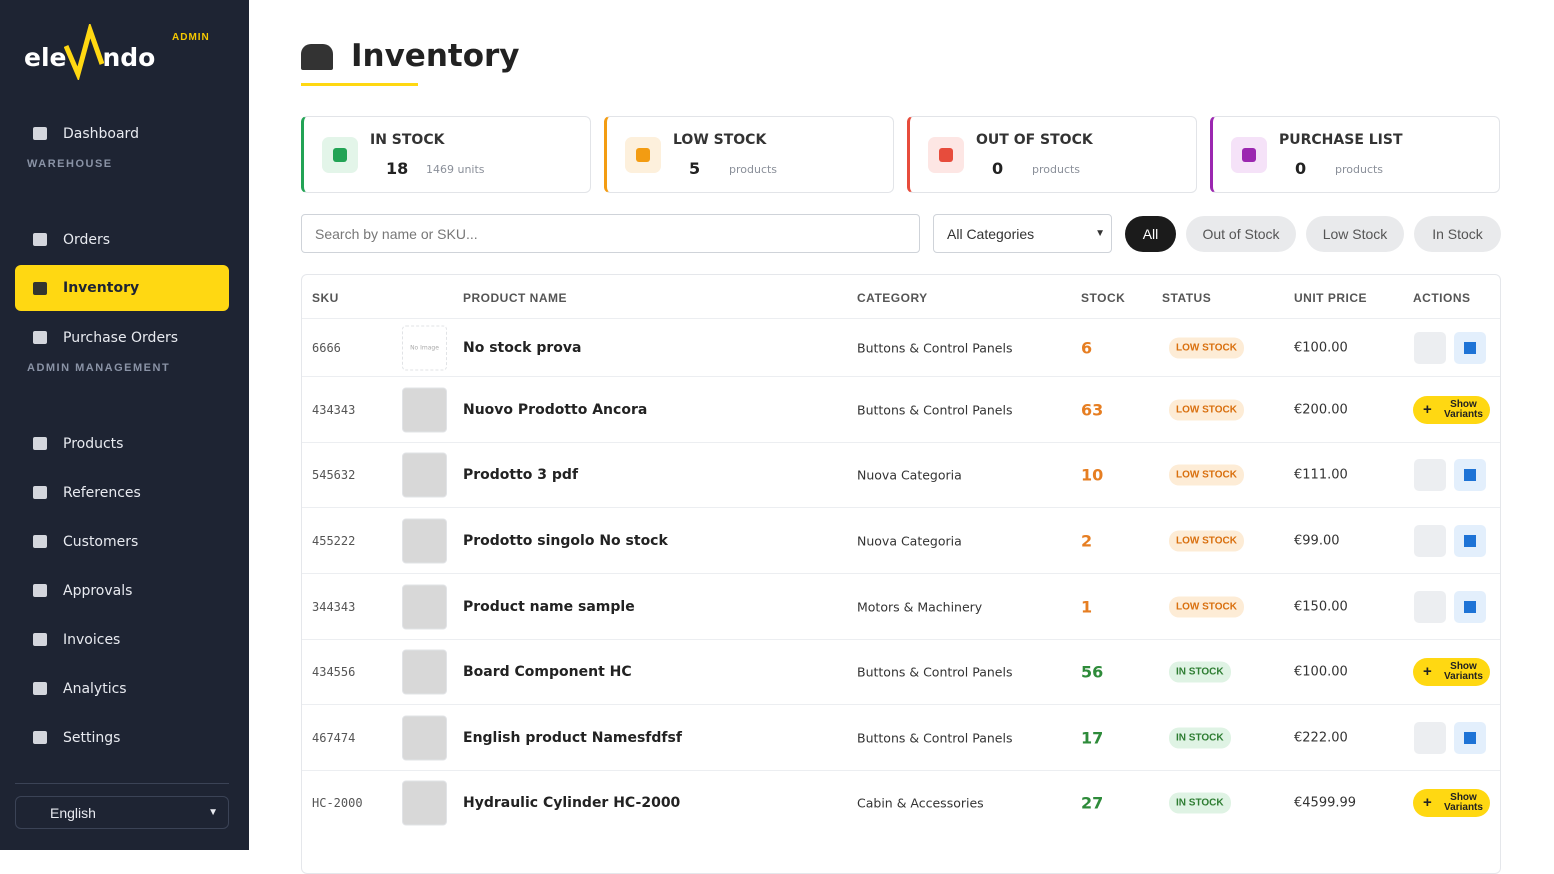  I want to click on language-select: English ▼, so click(122, 812).